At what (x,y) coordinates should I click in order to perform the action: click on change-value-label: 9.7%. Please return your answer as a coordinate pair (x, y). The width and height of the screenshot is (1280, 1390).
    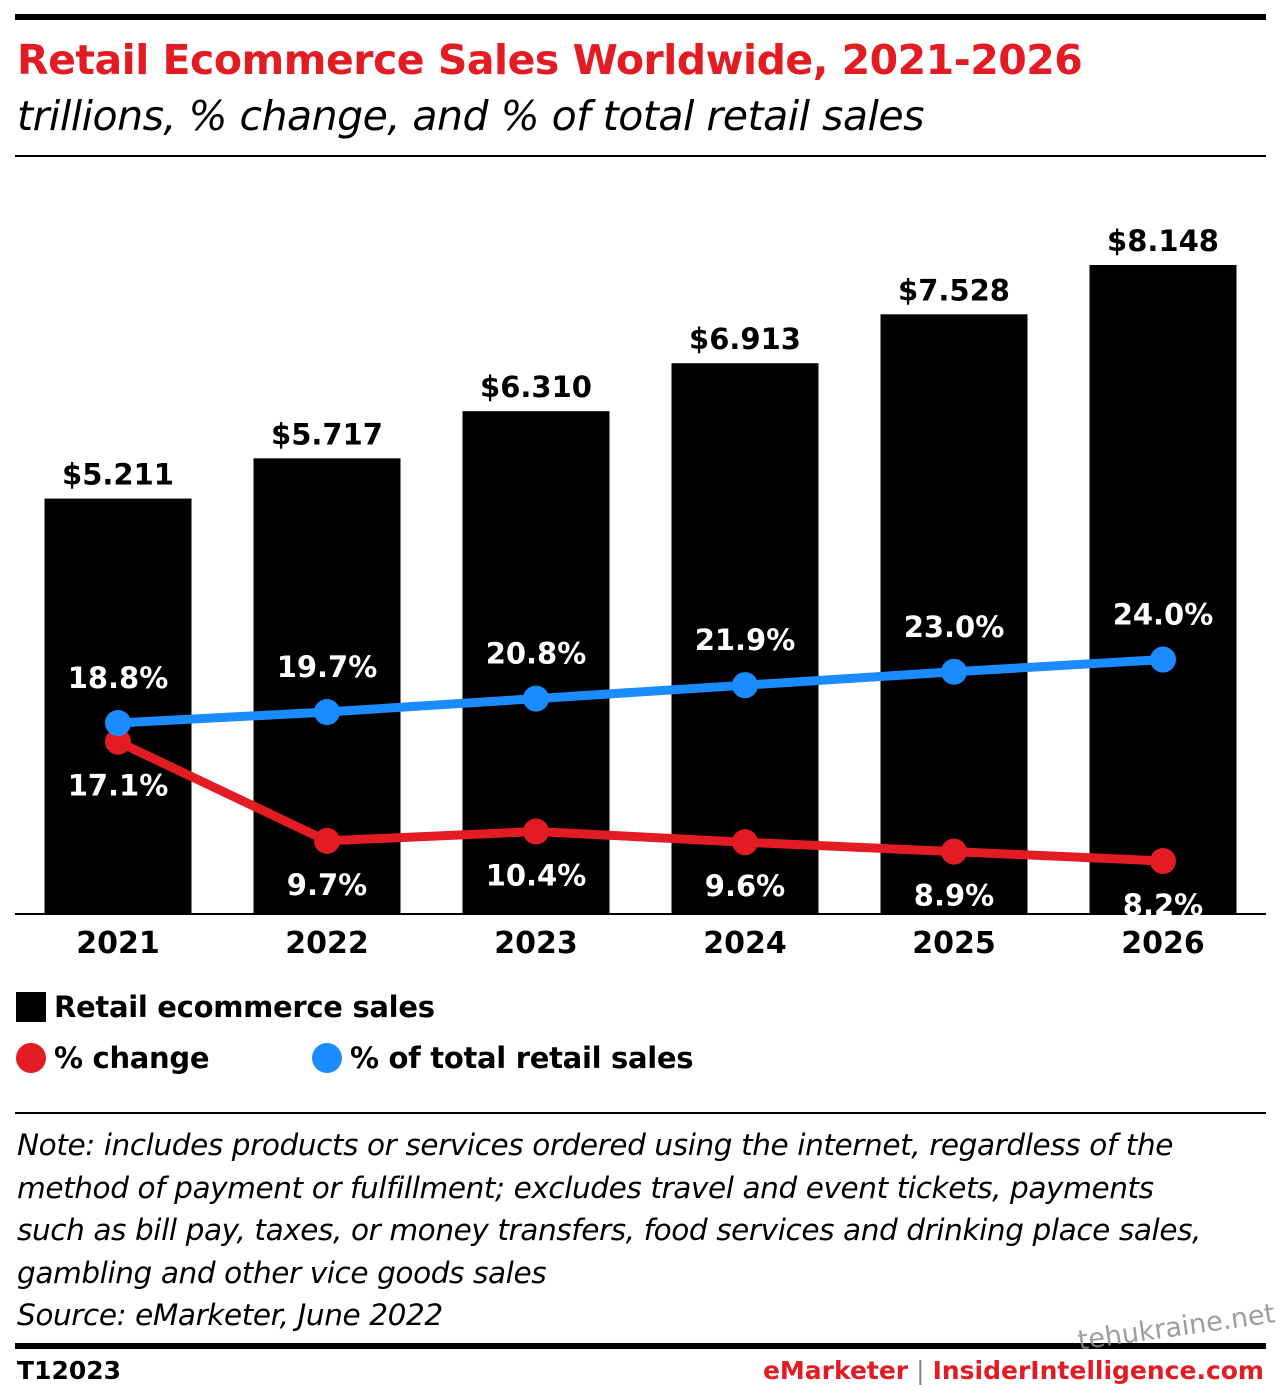
    Looking at the image, I should click on (327, 885).